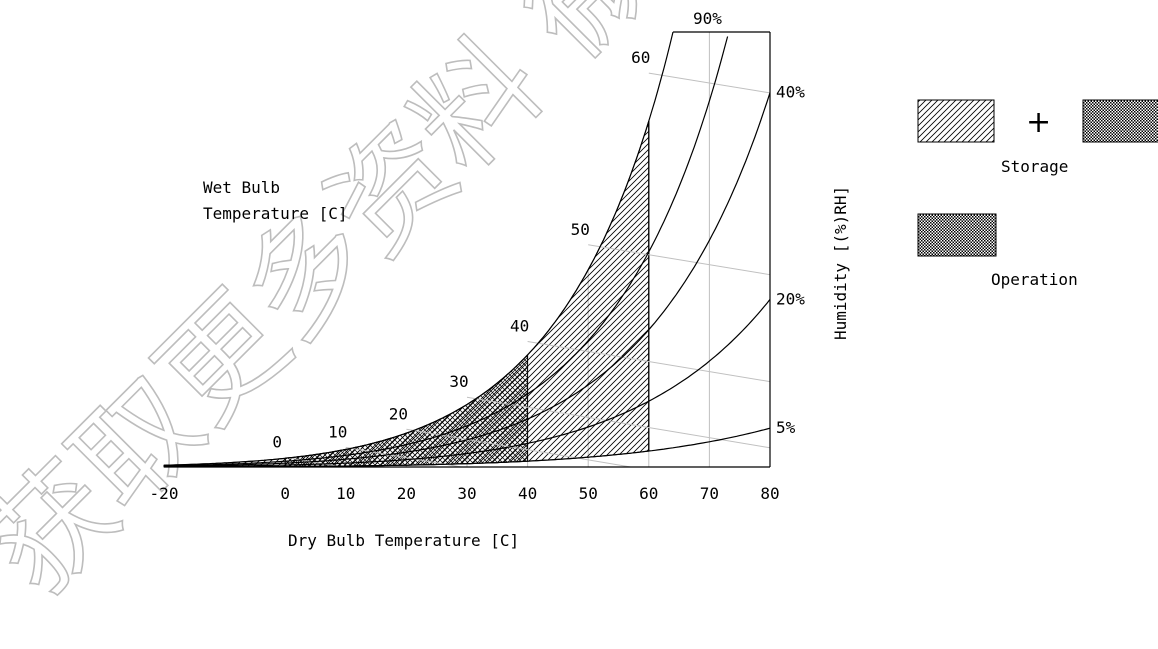 The height and width of the screenshot is (649, 1158). I want to click on x-tick-20: 20, so click(406, 493).